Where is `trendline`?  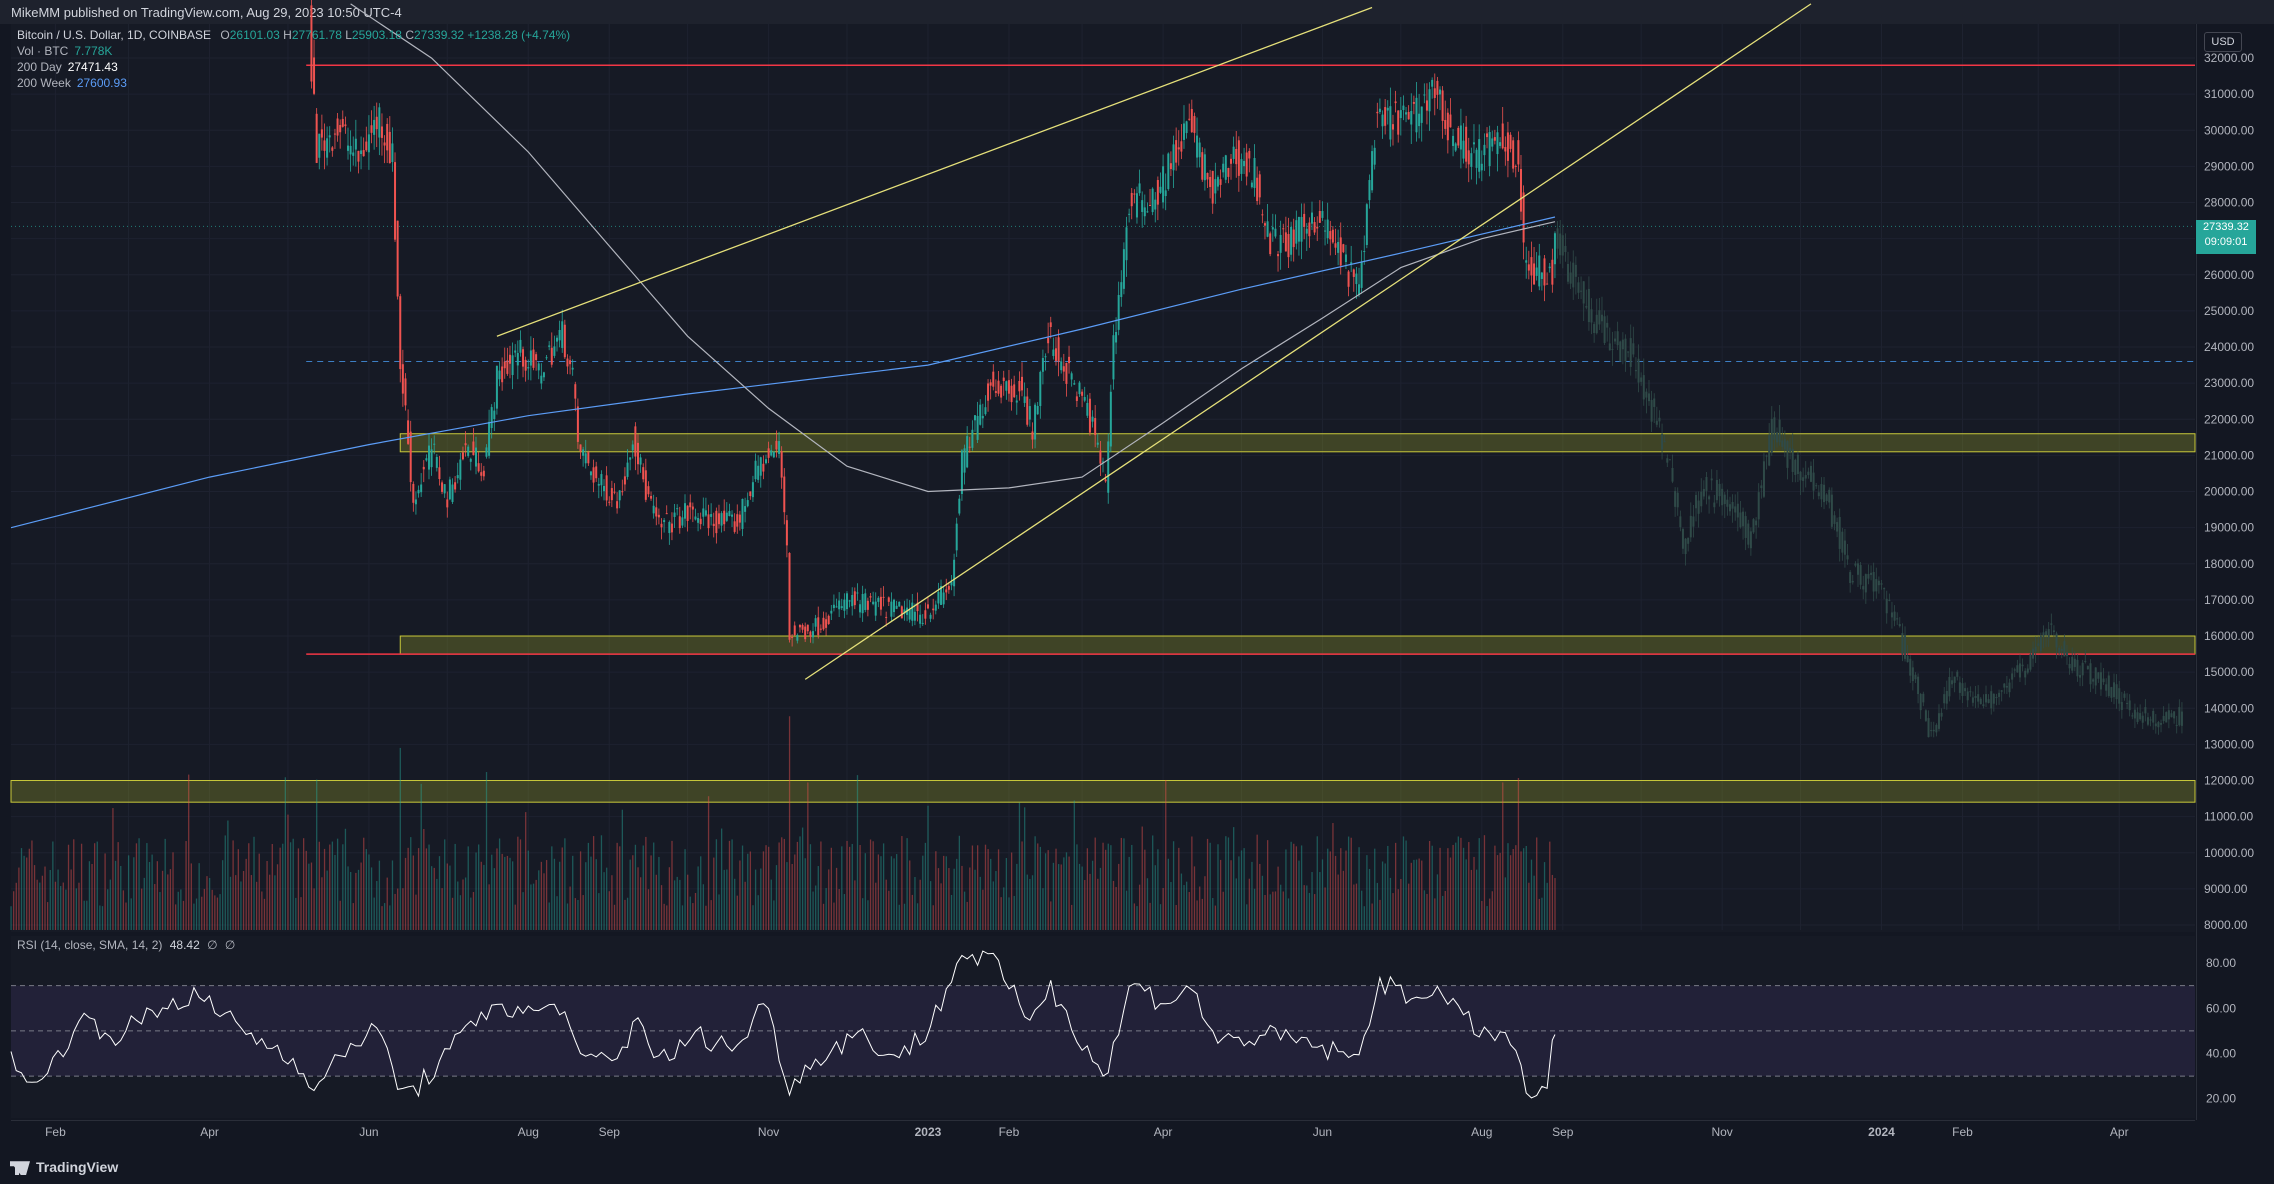
trendline is located at coordinates (934, 171).